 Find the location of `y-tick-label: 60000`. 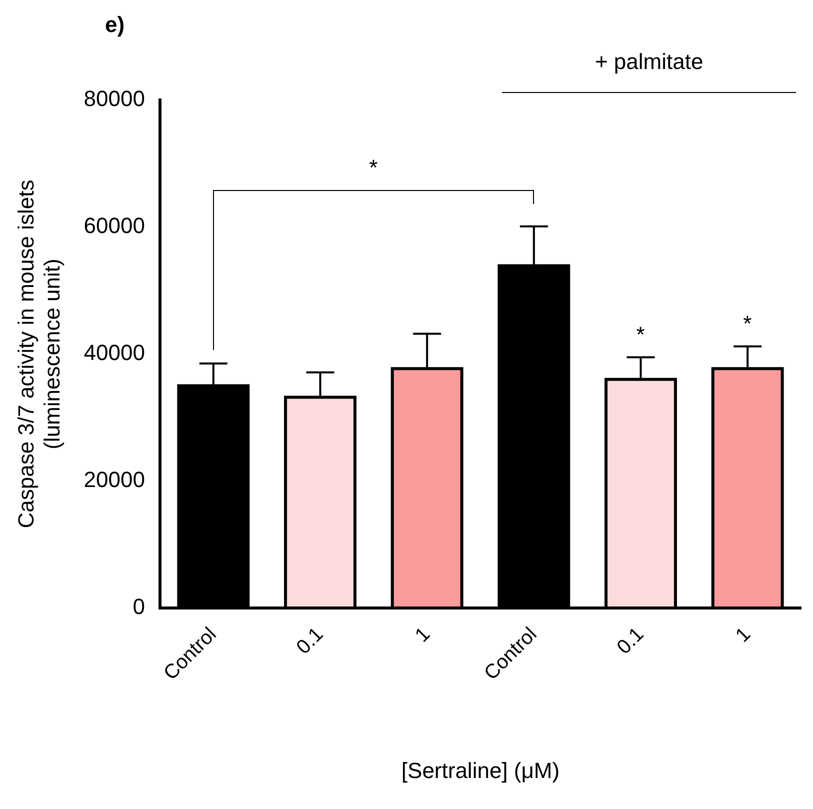

y-tick-label: 60000 is located at coordinates (114, 225).